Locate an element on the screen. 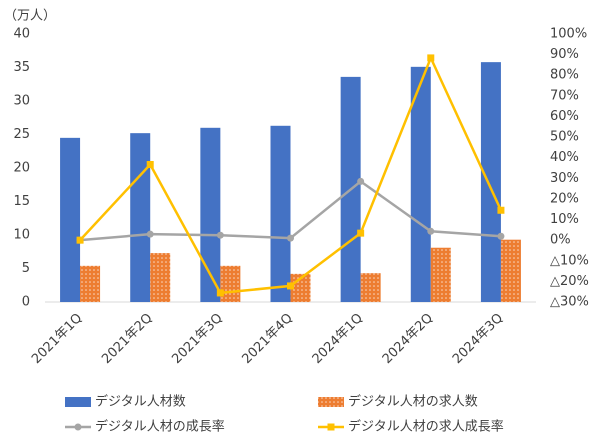 The width and height of the screenshot is (599, 445). y-axis-label: （万人） is located at coordinates (30, 16).